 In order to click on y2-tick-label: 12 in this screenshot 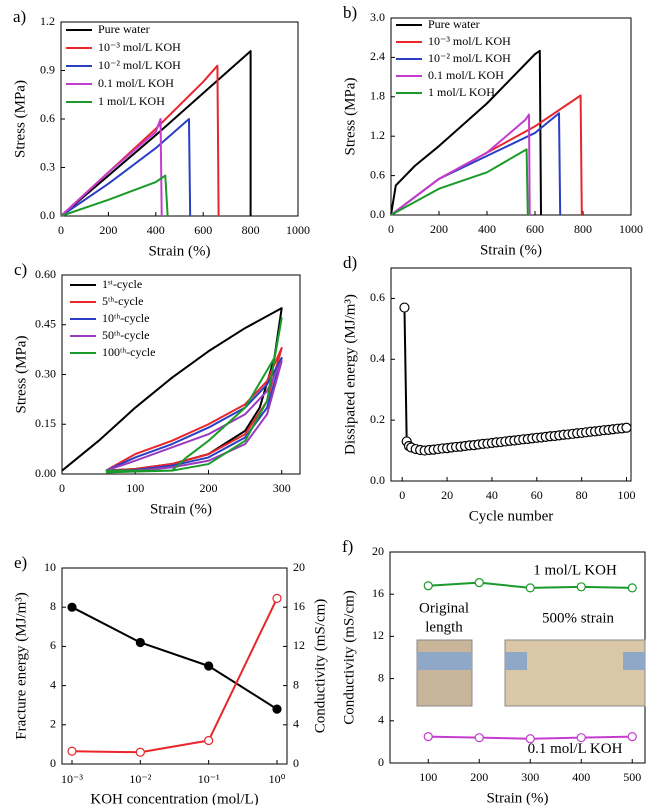, I will do `click(299, 645)`.